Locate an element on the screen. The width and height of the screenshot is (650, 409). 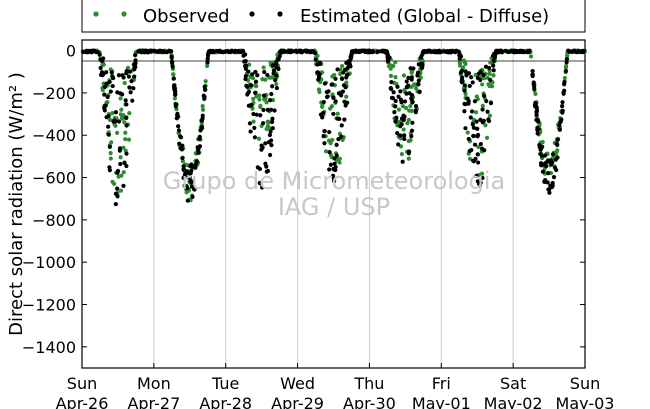
legend-estimated-marker is located at coordinates (280, 14).